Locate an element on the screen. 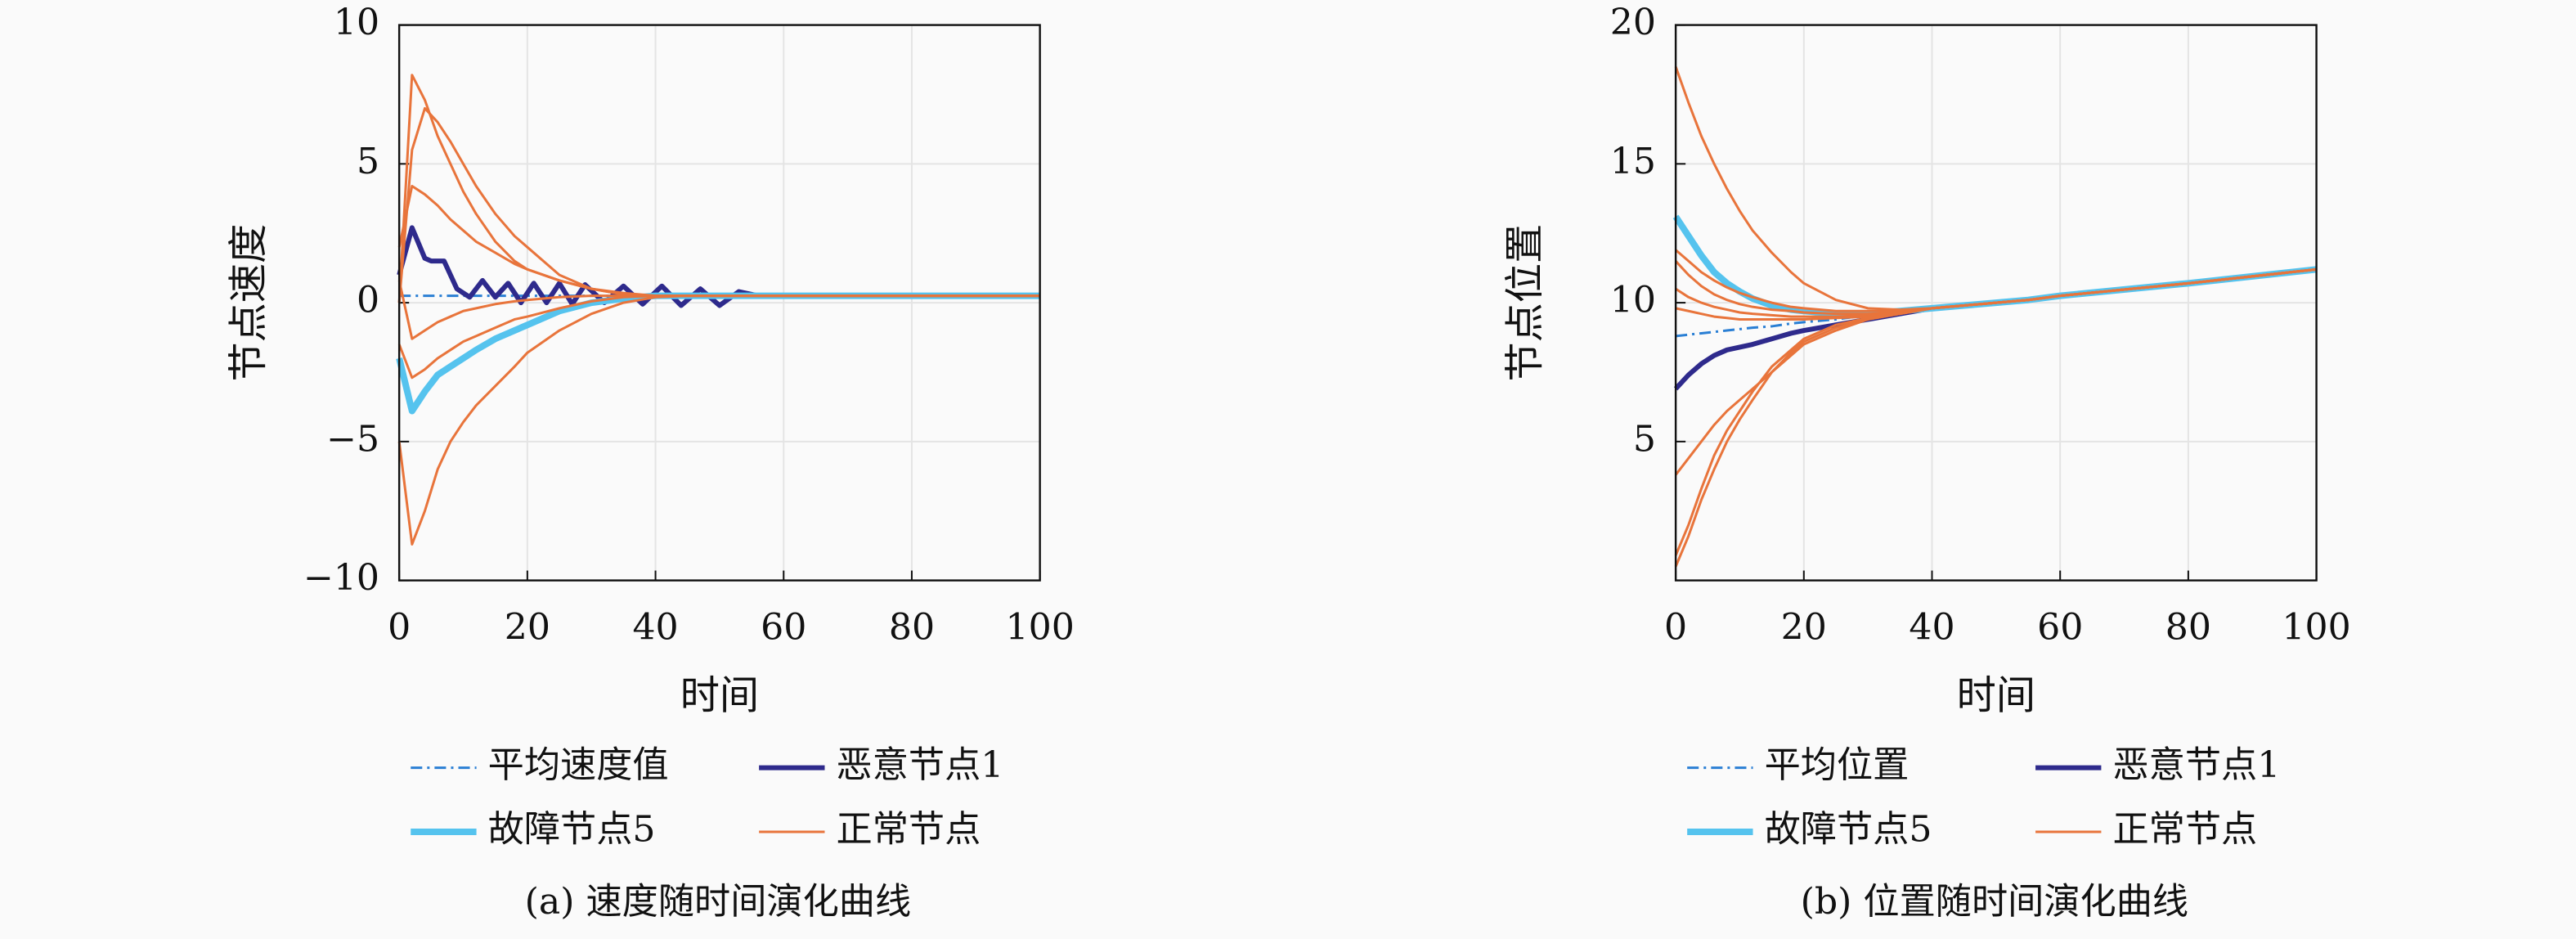 The height and width of the screenshot is (939, 2576). caption: (a) 速度随时间演化曲线 is located at coordinates (718, 902).